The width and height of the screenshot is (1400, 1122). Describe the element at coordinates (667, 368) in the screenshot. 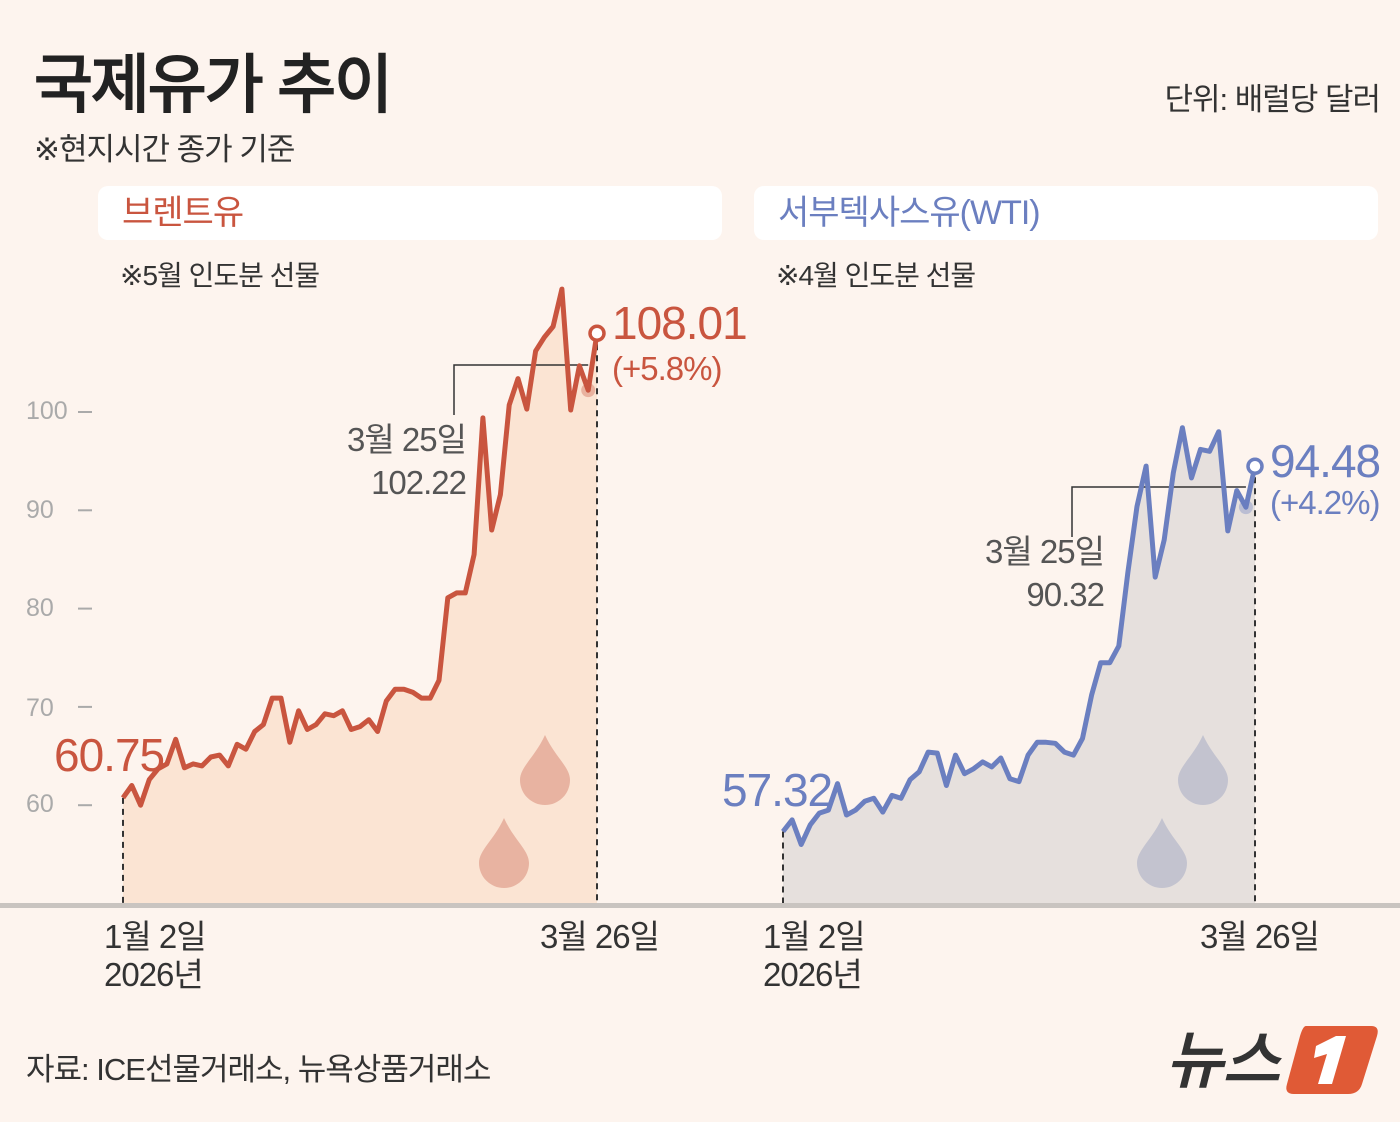

I see `brent-end-change: (+5.8%)` at that location.